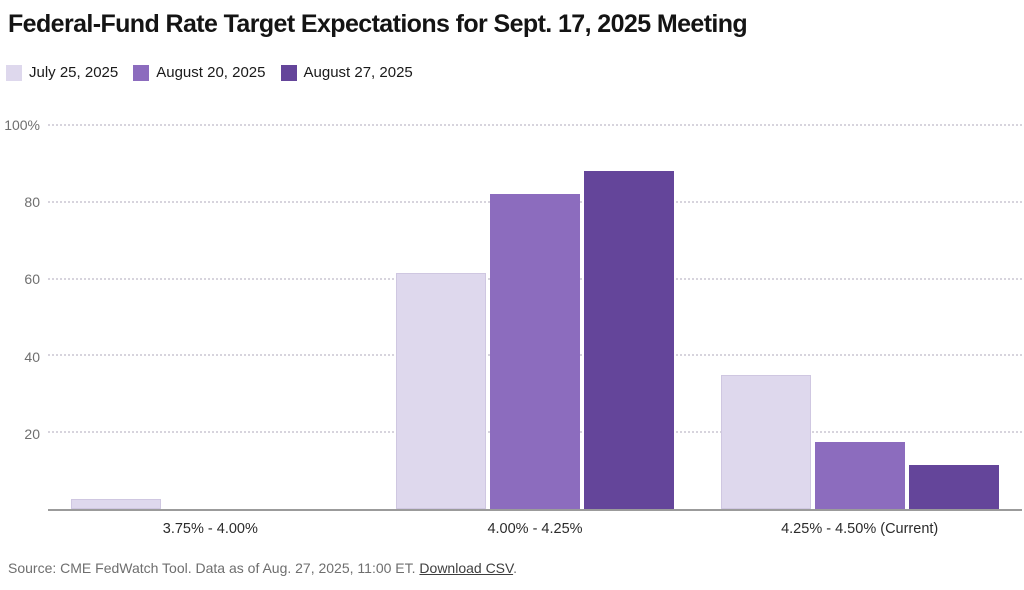 The width and height of the screenshot is (1024, 590). Describe the element at coordinates (116, 504) in the screenshot. I see `bar-series0-cat0` at that location.